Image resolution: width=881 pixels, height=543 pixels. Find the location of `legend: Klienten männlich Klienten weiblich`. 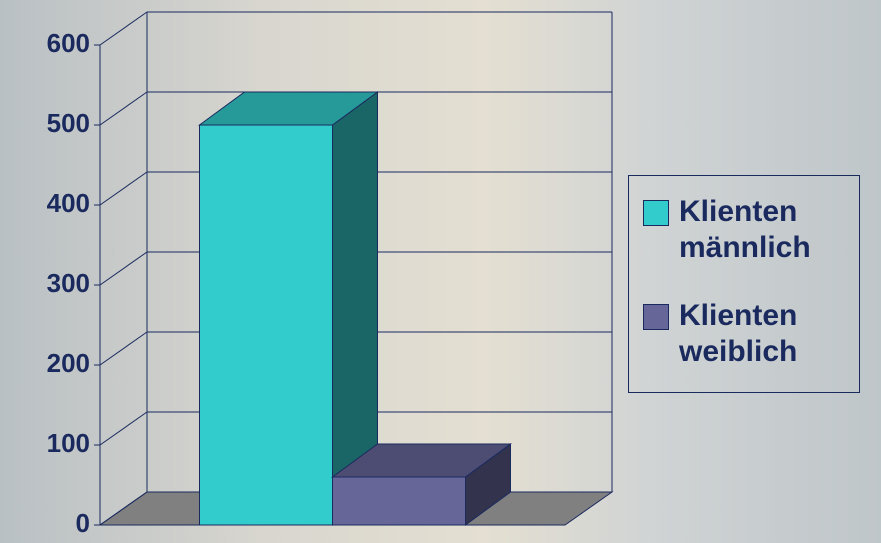

legend: Klienten männlich Klienten weiblich is located at coordinates (744, 284).